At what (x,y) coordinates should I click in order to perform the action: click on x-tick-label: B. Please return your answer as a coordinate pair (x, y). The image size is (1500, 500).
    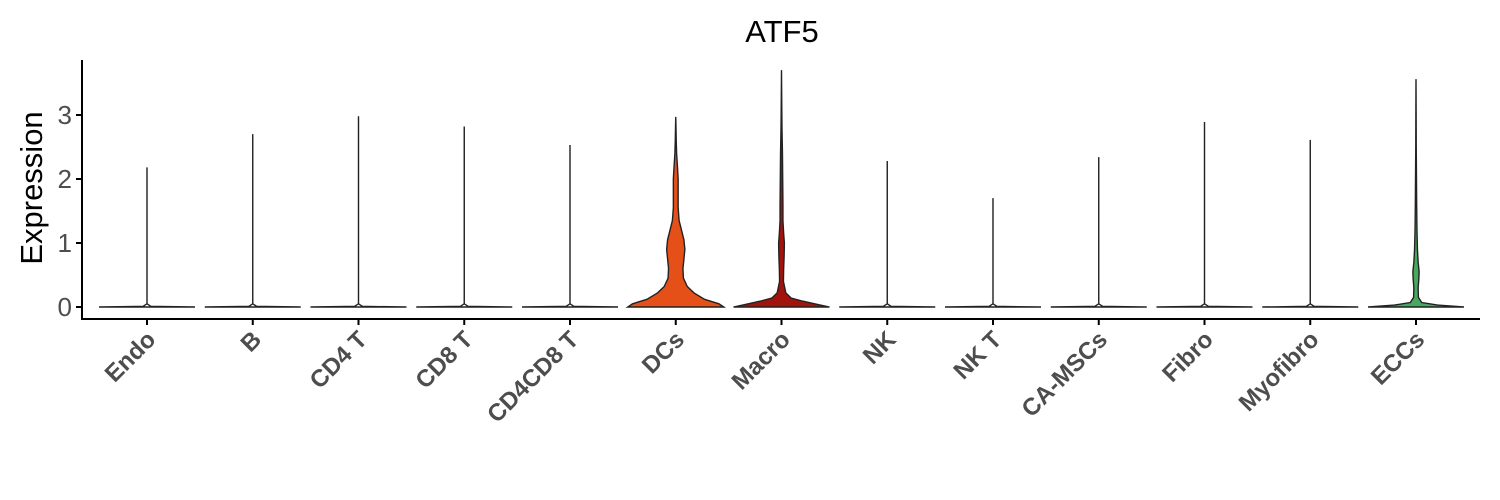
    Looking at the image, I should click on (251, 341).